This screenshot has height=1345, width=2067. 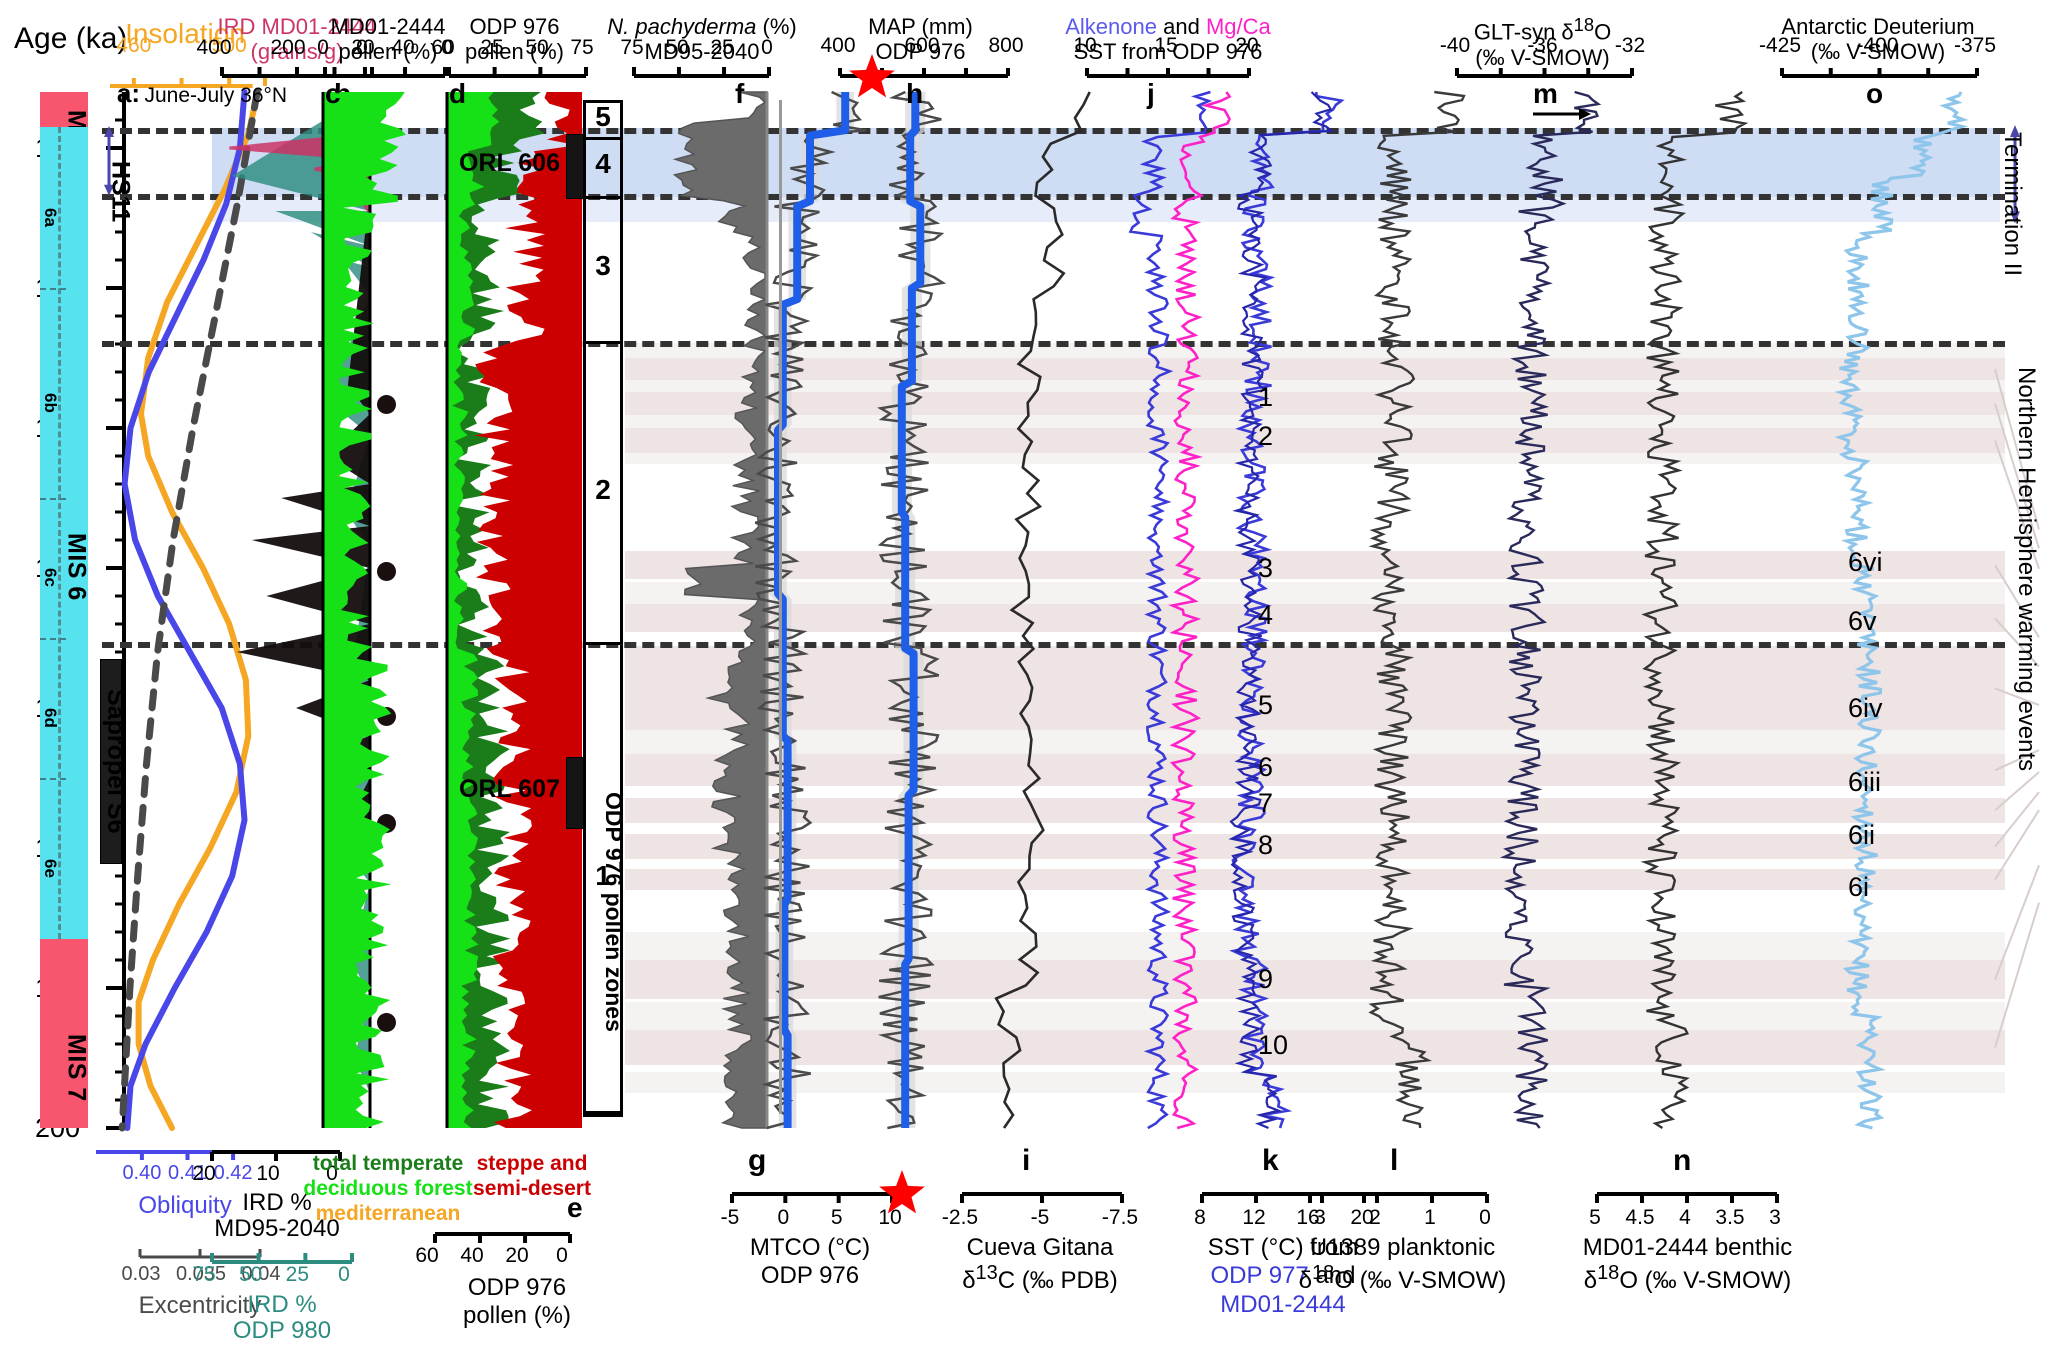 I want to click on sst-event-label: 6, so click(x=1266, y=766).